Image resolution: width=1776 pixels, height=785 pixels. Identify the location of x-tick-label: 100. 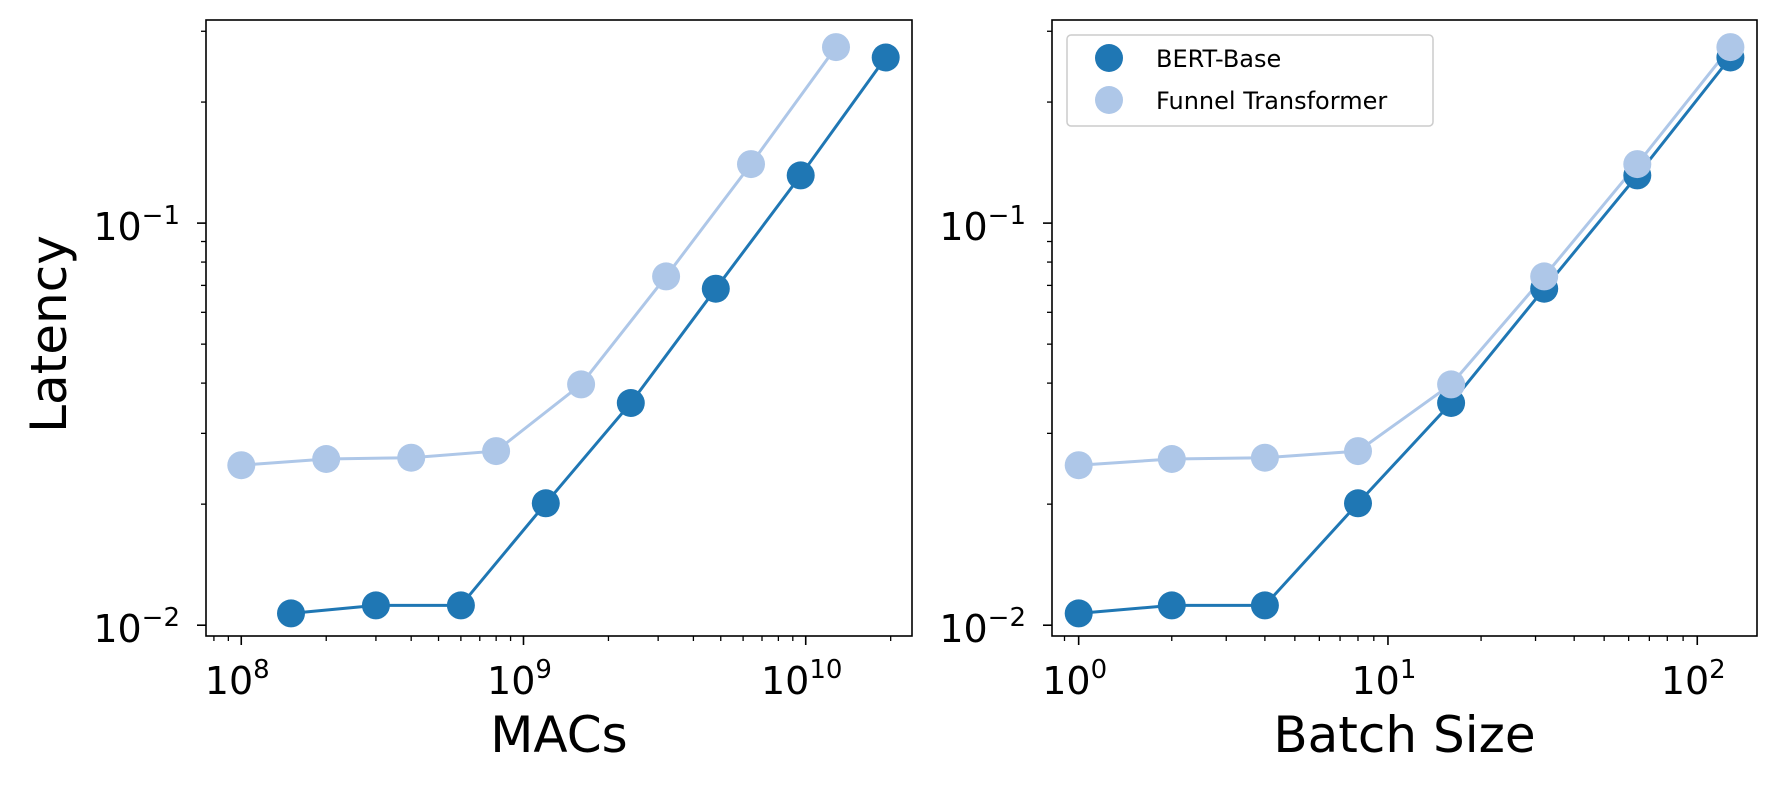
(1074, 679).